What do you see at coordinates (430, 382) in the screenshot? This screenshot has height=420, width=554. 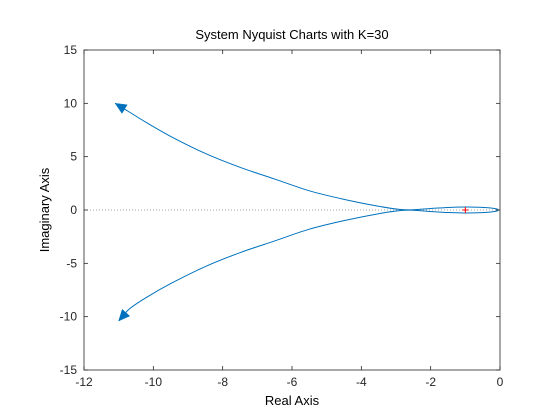 I see `x-tick-label: -2` at bounding box center [430, 382].